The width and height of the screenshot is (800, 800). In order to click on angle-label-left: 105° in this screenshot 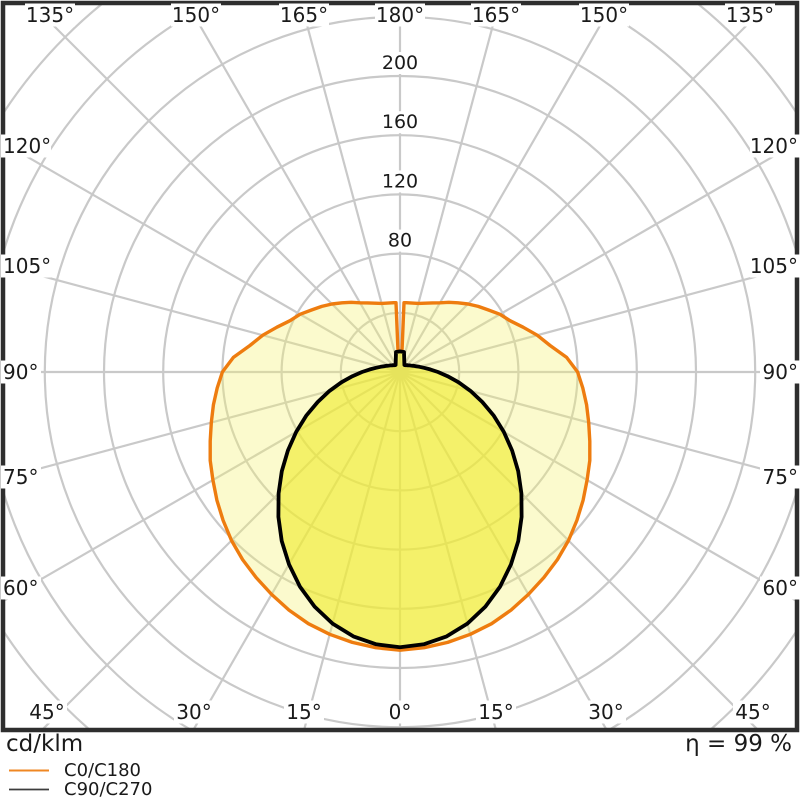, I will do `click(27, 266)`.